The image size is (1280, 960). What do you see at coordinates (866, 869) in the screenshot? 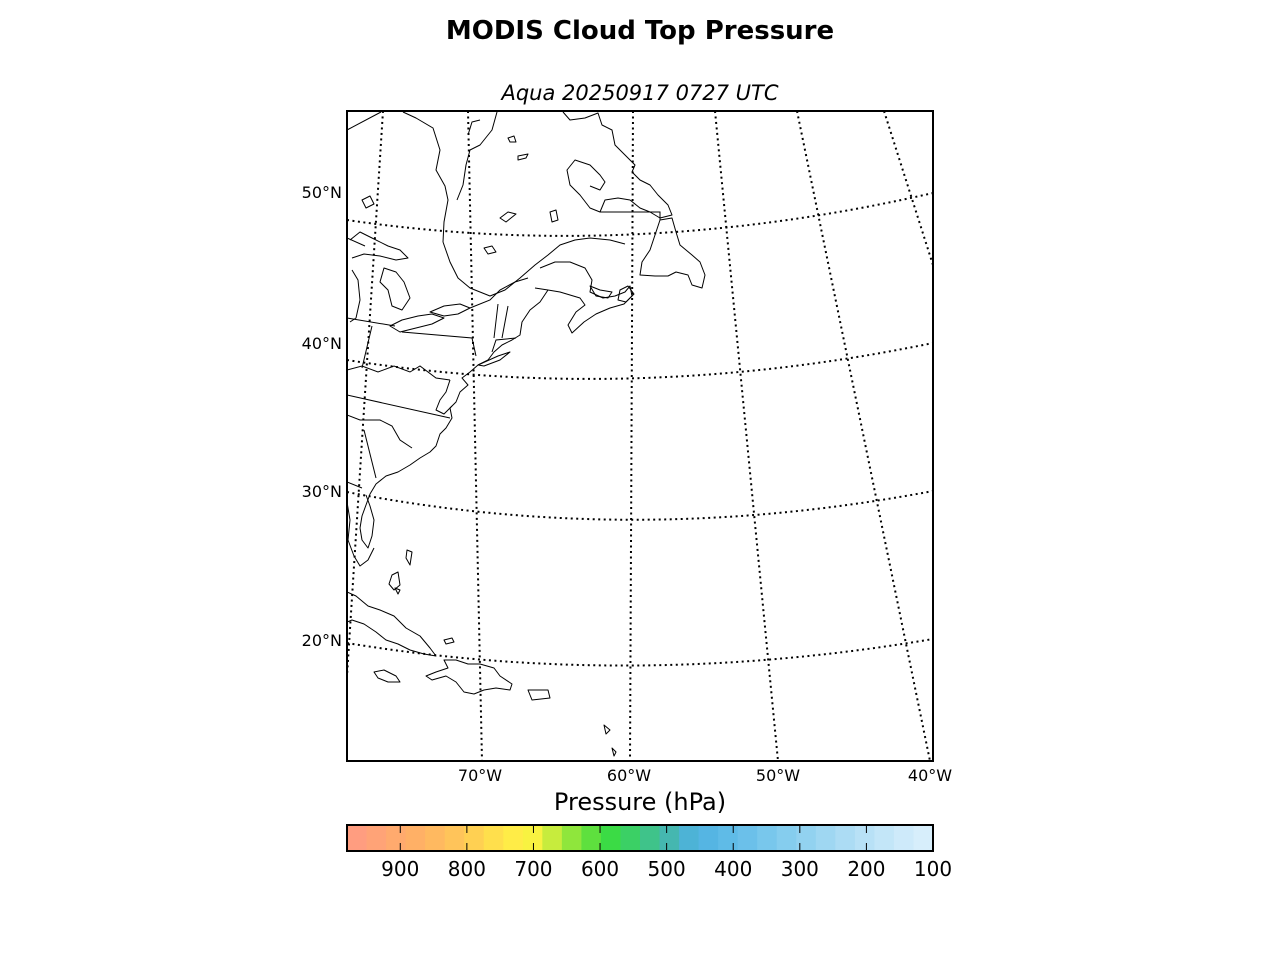
I see `colorbar-tick-label: 200` at bounding box center [866, 869].